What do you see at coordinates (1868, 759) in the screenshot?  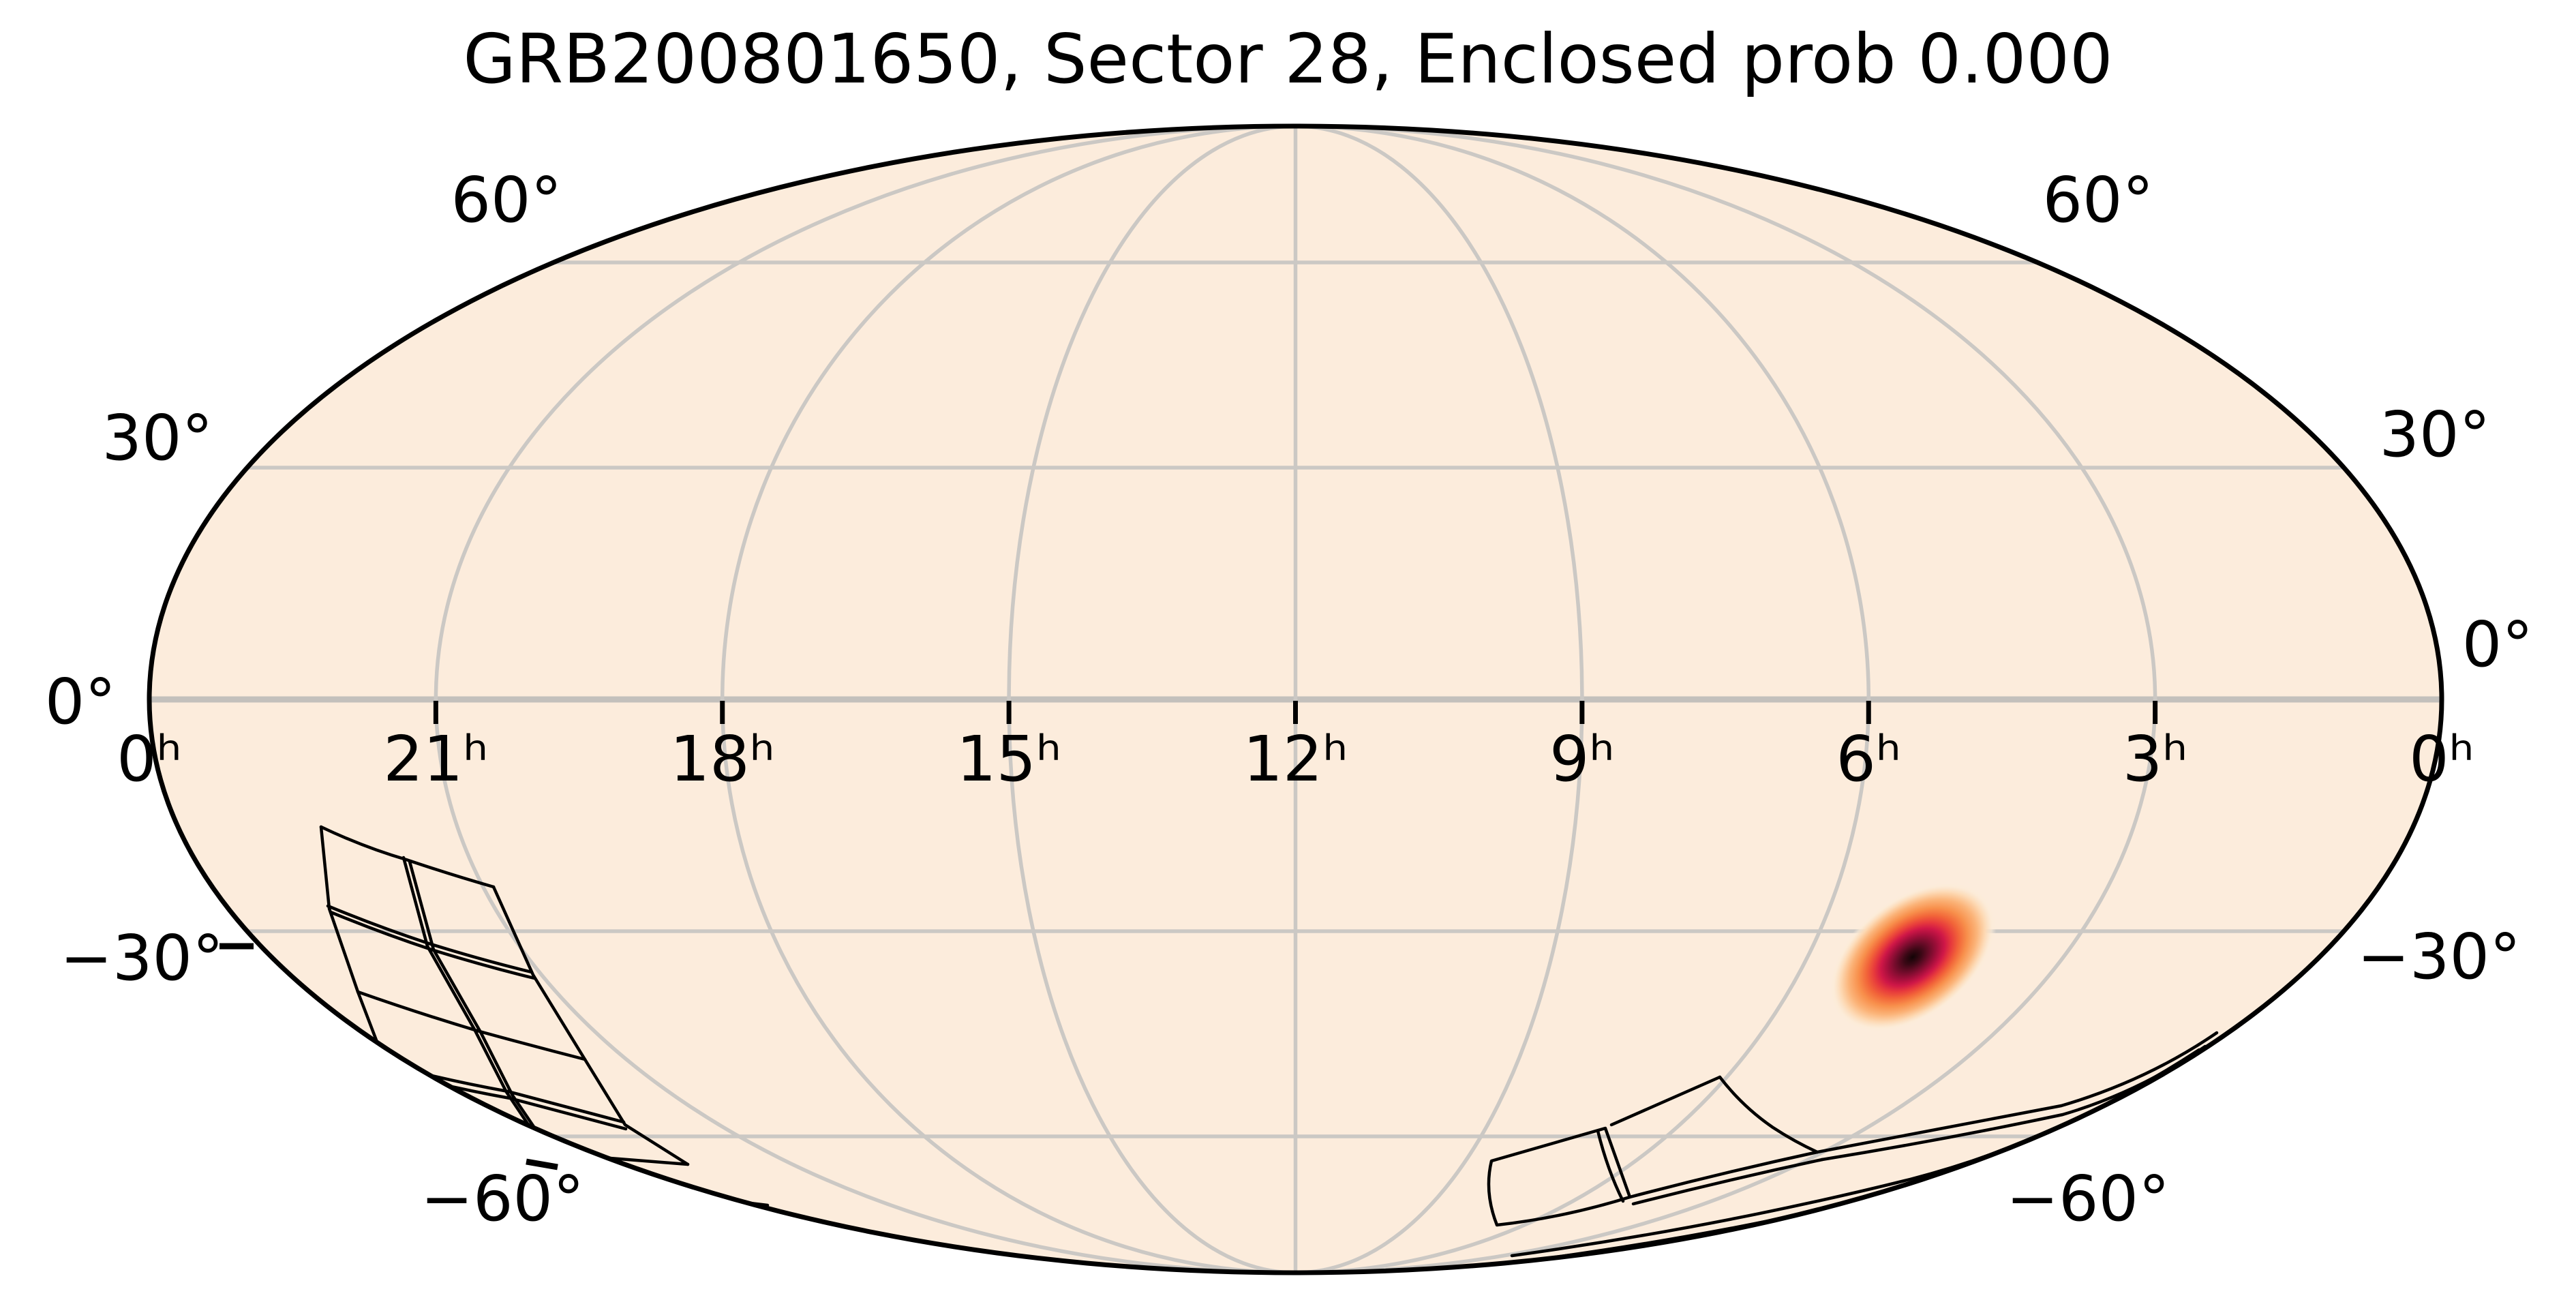 I see `hour-label: 6ʰ` at bounding box center [1868, 759].